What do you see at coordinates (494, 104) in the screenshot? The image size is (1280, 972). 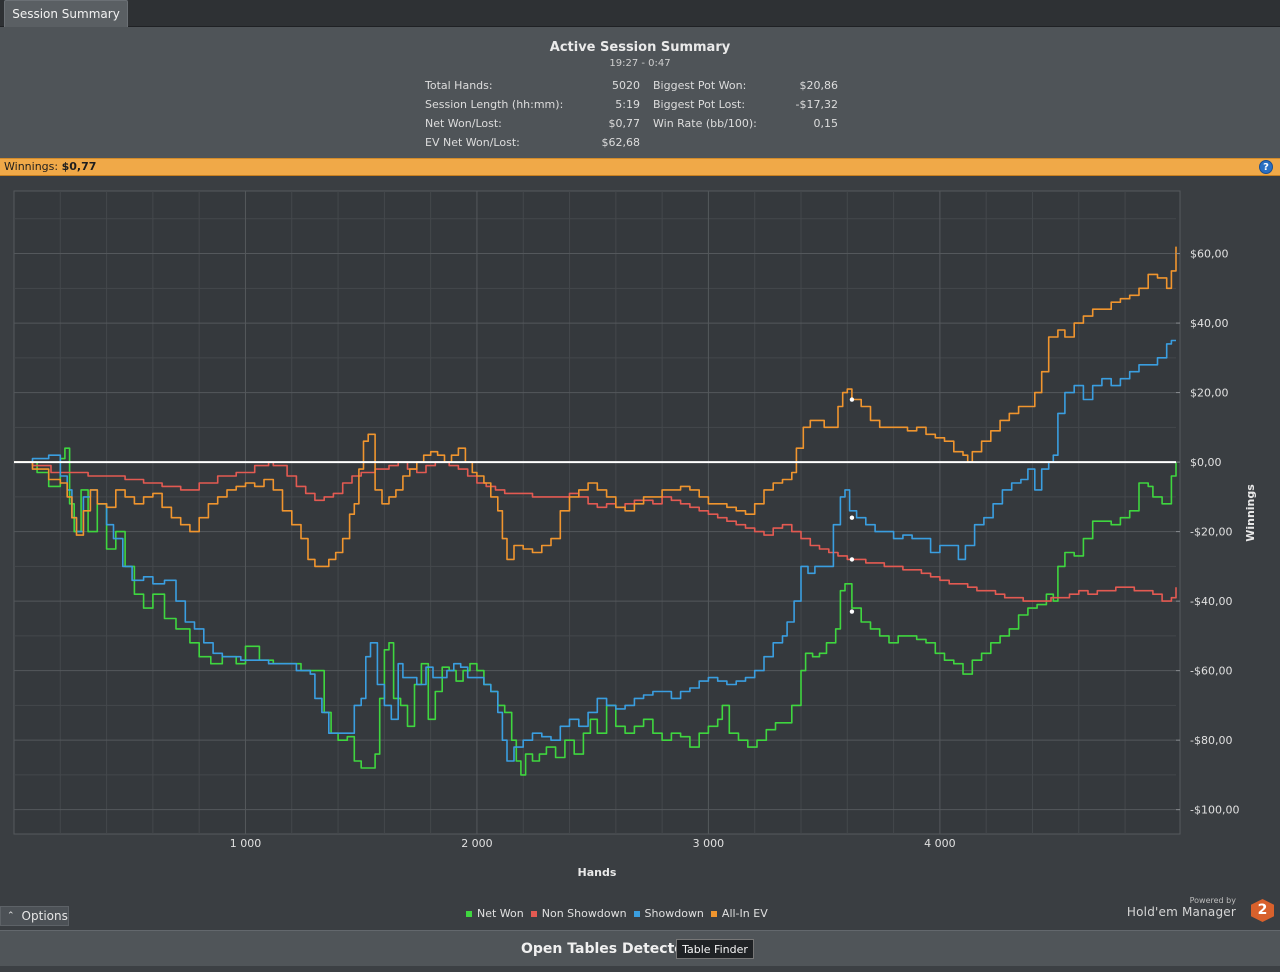 I see `stat-label-session-length: Session Length (hh:mm):` at bounding box center [494, 104].